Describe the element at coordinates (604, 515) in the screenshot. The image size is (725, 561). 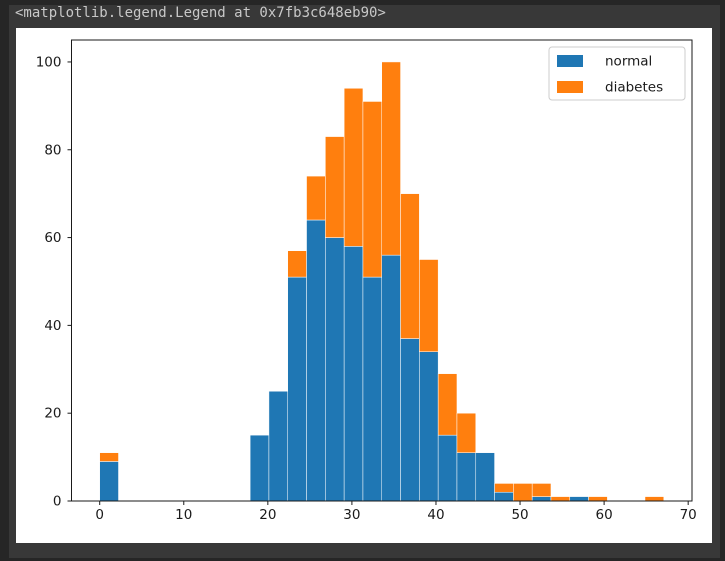
I see `x-tick-label: 60` at that location.